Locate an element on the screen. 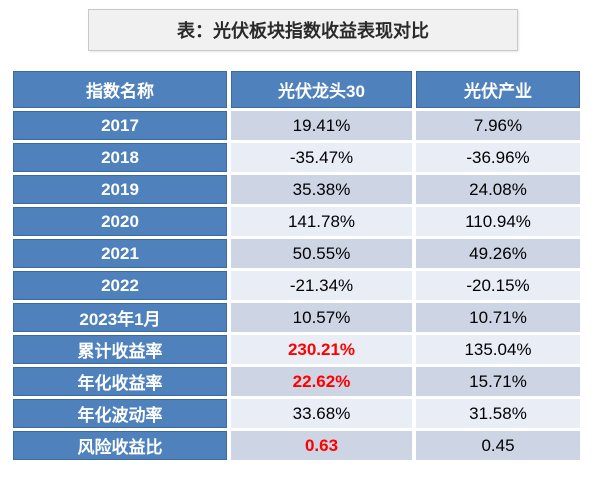 The width and height of the screenshot is (605, 479). table-row: 2021 50.55% 49.26% is located at coordinates (296, 253).